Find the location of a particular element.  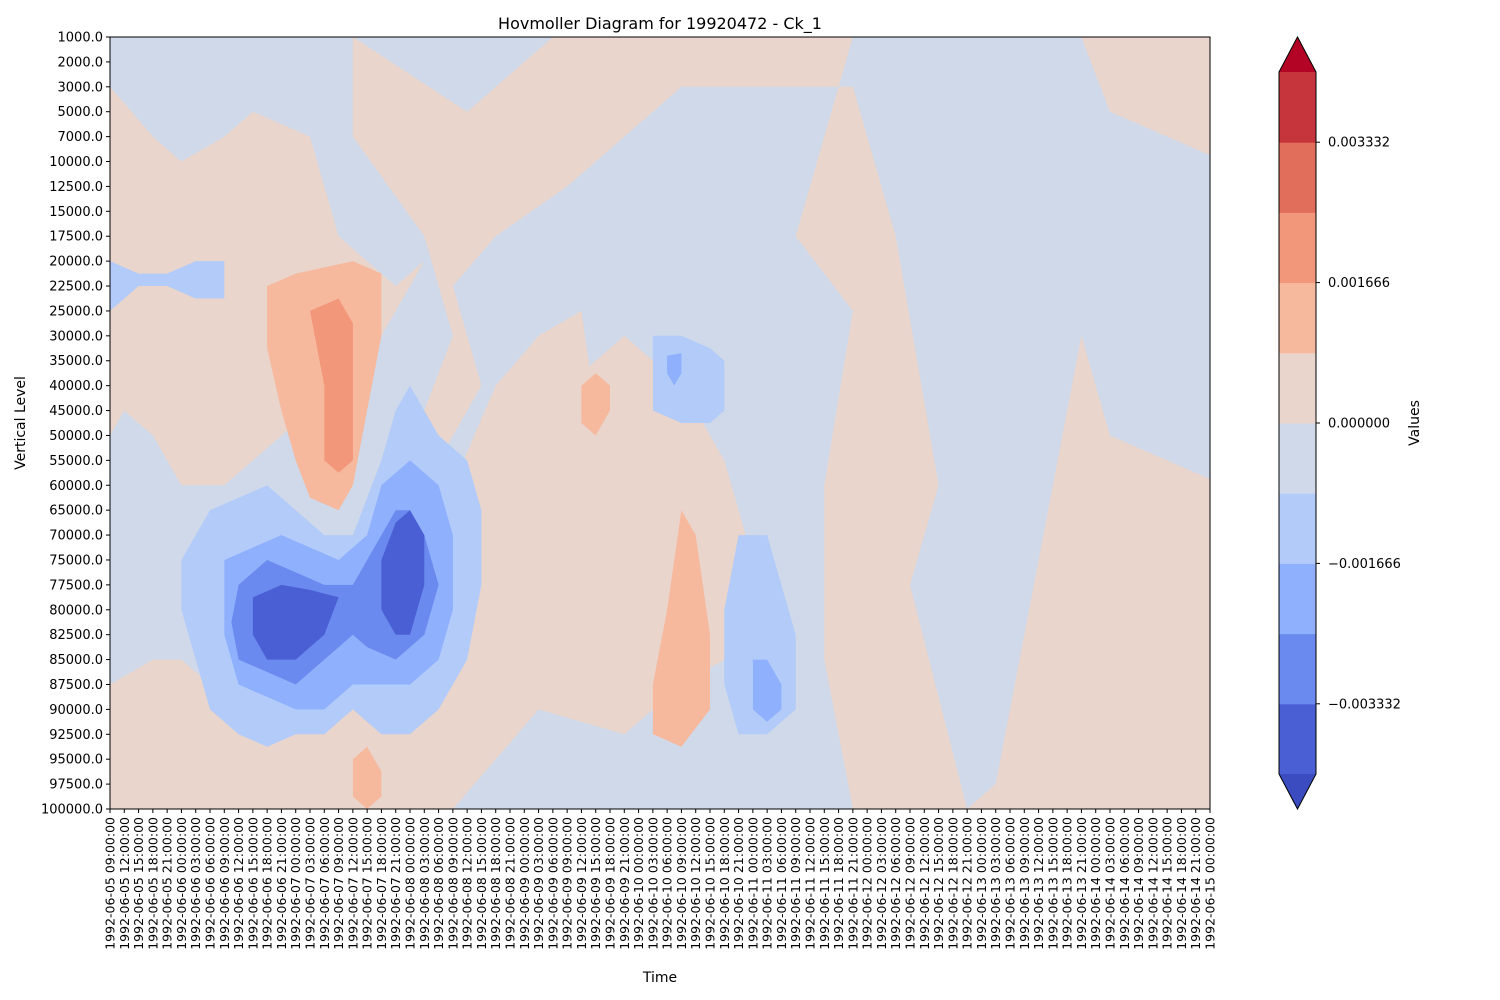

x-tick-label: 1992-06-11 03:00:00 is located at coordinates (767, 883).